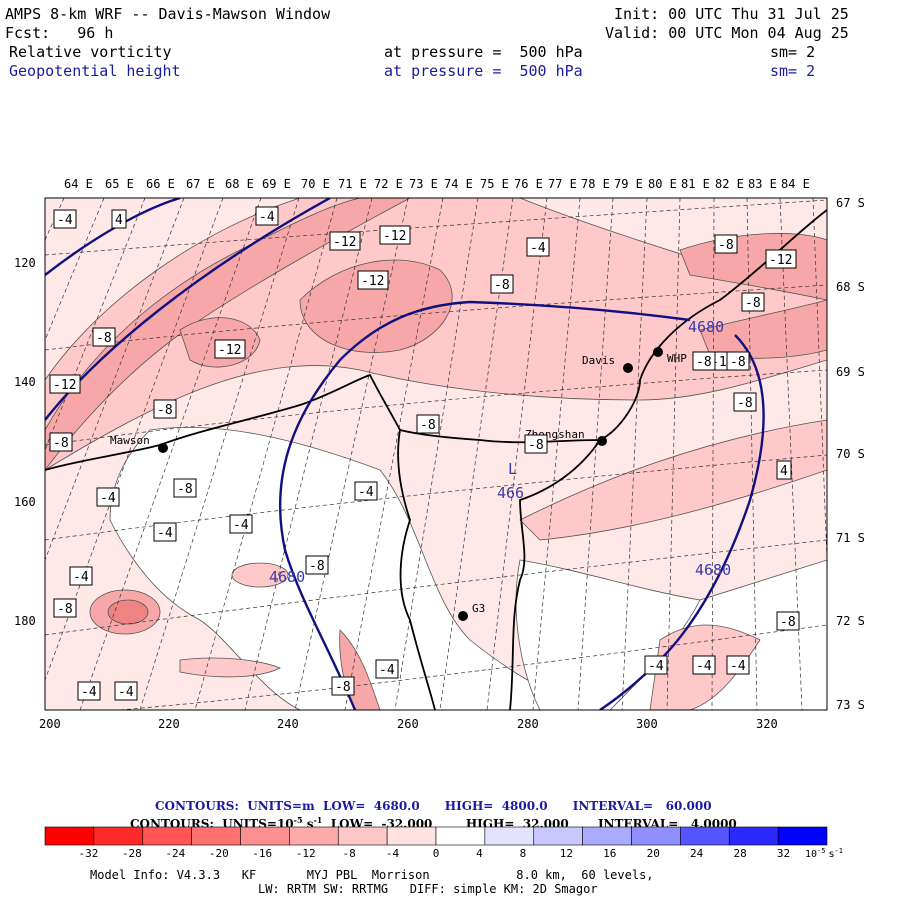  What do you see at coordinates (512, 469) in the screenshot?
I see `low-marker: L` at bounding box center [512, 469].